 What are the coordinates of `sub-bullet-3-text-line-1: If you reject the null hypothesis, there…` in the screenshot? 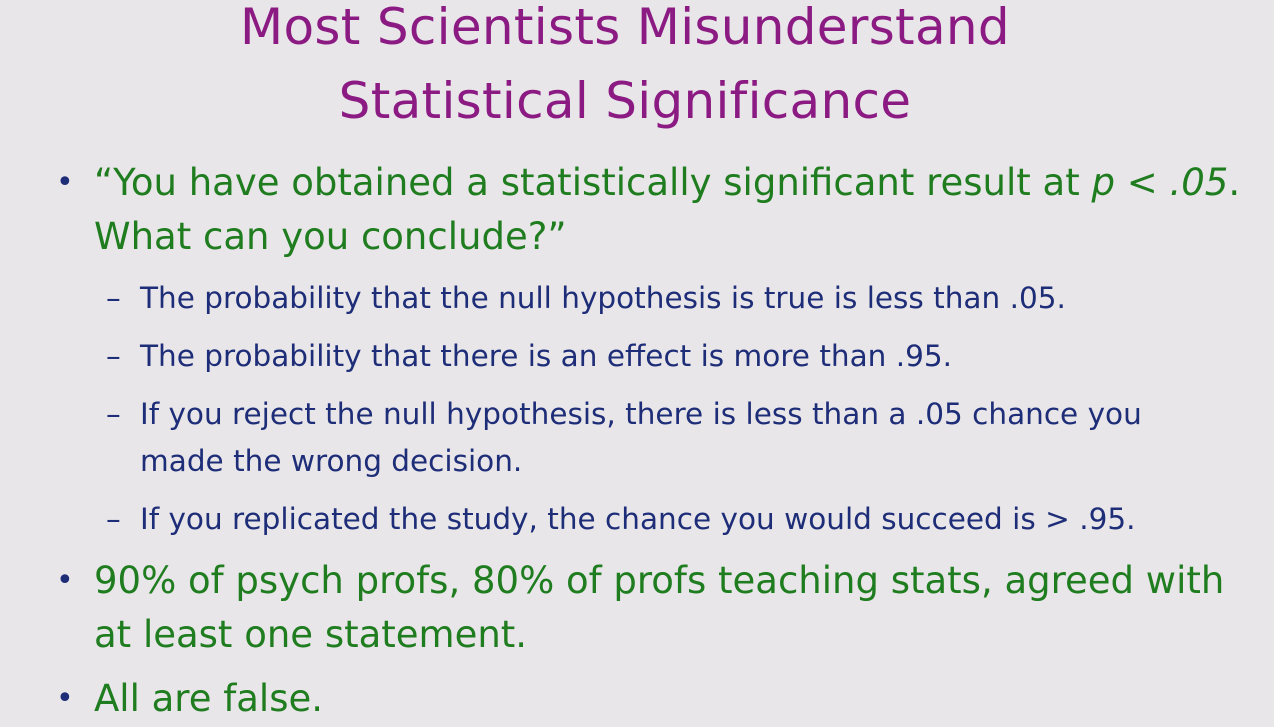 It's located at (641, 414).